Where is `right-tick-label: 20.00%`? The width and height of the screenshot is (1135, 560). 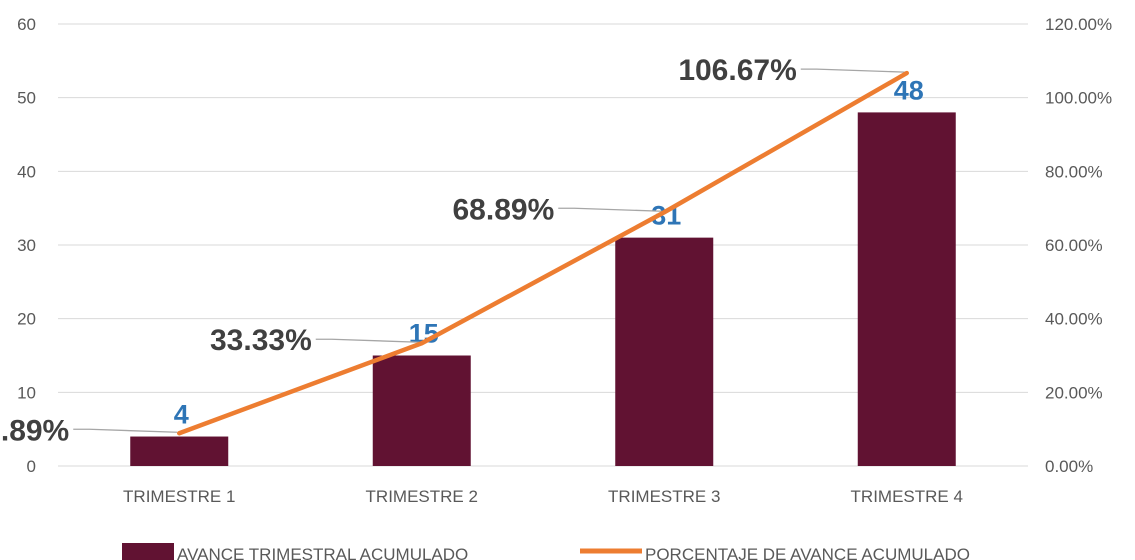
right-tick-label: 20.00% is located at coordinates (1074, 392).